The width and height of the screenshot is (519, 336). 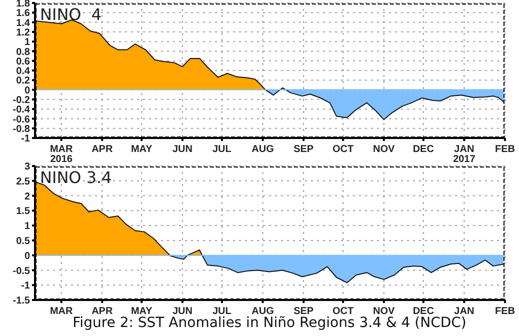 What do you see at coordinates (21, 271) in the screenshot?
I see `y-tick-label: -0.5` at bounding box center [21, 271].